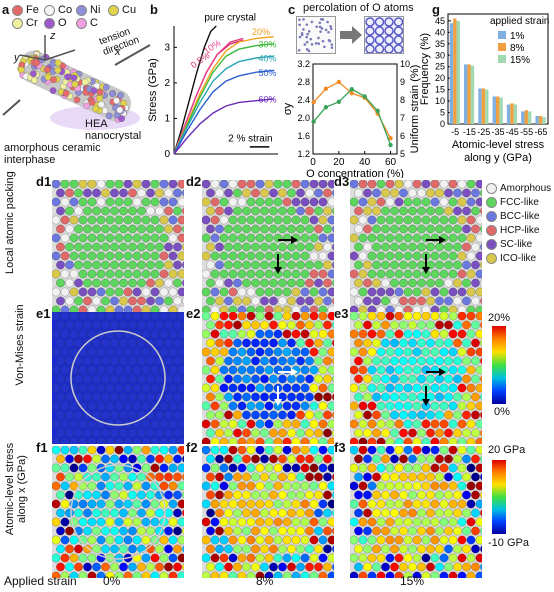 Image resolution: width=554 pixels, height=592 pixels. What do you see at coordinates (16, 489) in the screenshot?
I see `row-label-stress: Atomic-level stress along x (GPa)` at bounding box center [16, 489].